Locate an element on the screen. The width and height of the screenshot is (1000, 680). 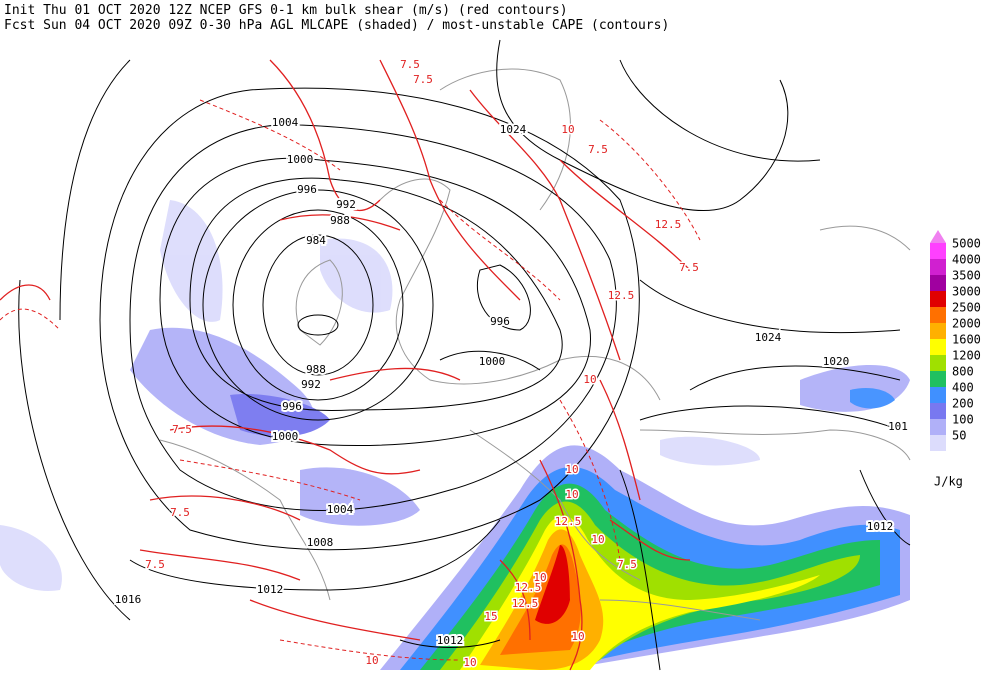
isobar-label: 1016 is located at coordinates (128, 599).